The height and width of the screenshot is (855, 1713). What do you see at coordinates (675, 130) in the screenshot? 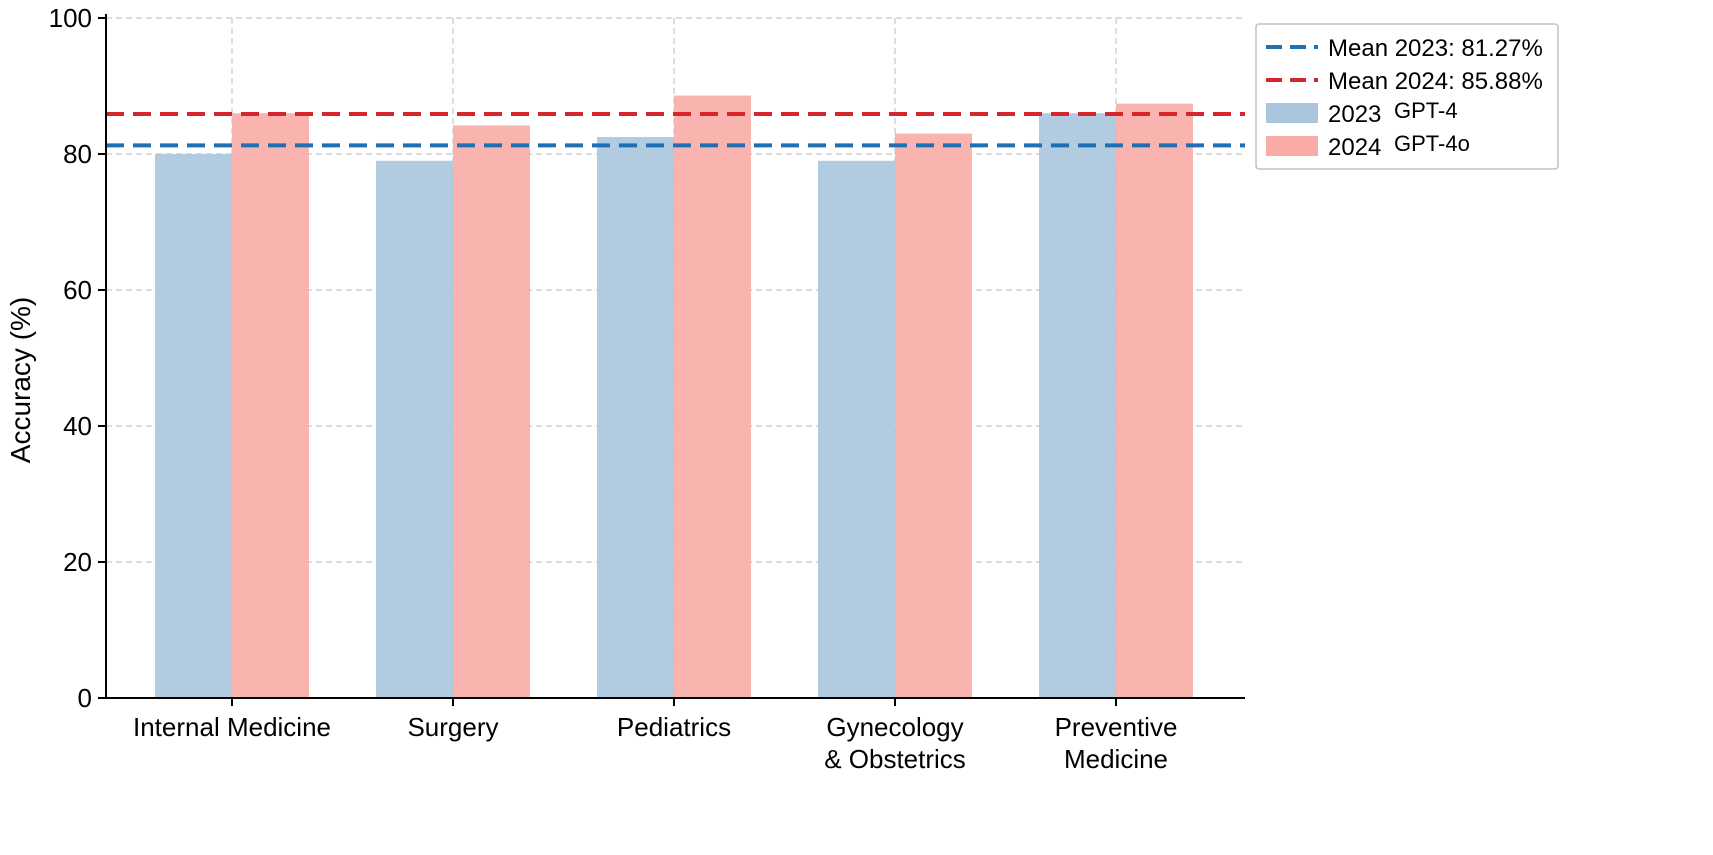
I see `mean-lines` at bounding box center [675, 130].